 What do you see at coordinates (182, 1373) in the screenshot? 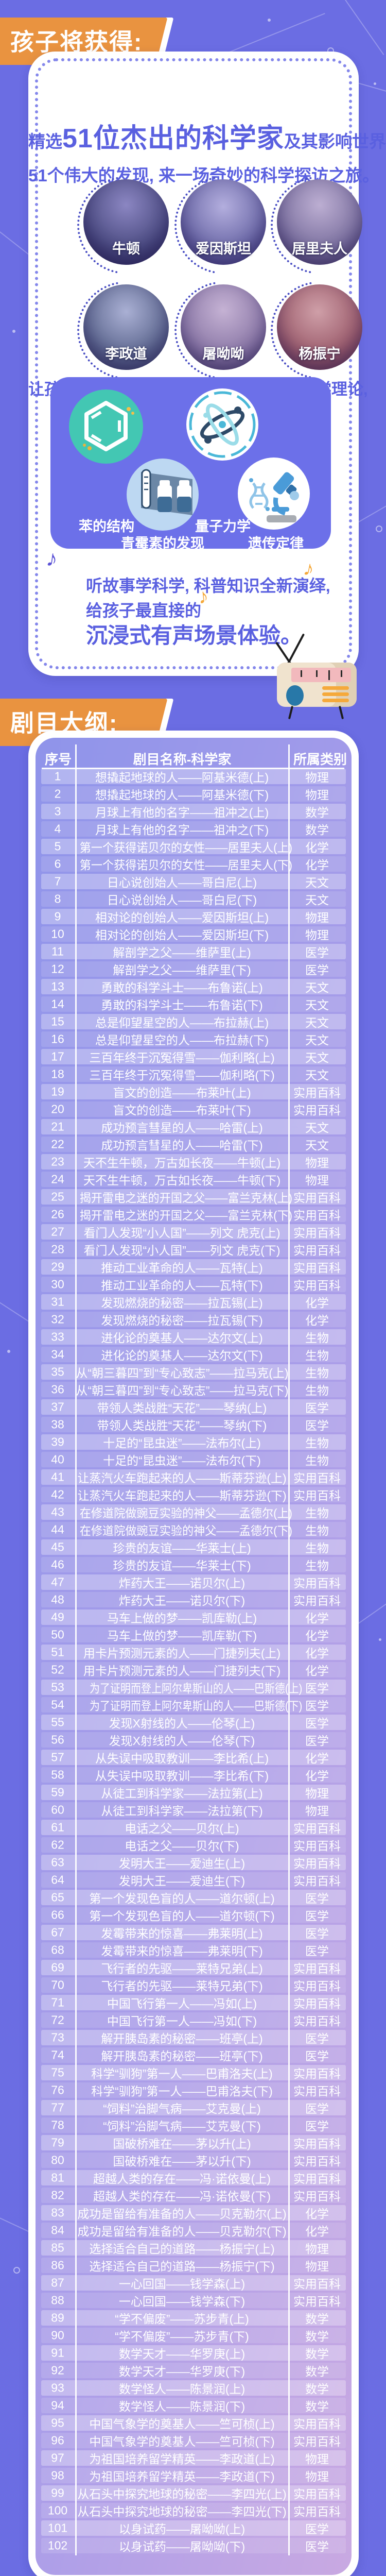
I see `row-title: 从“朝三暮四”到“专心致志”——拉马克(上)` at bounding box center [182, 1373].